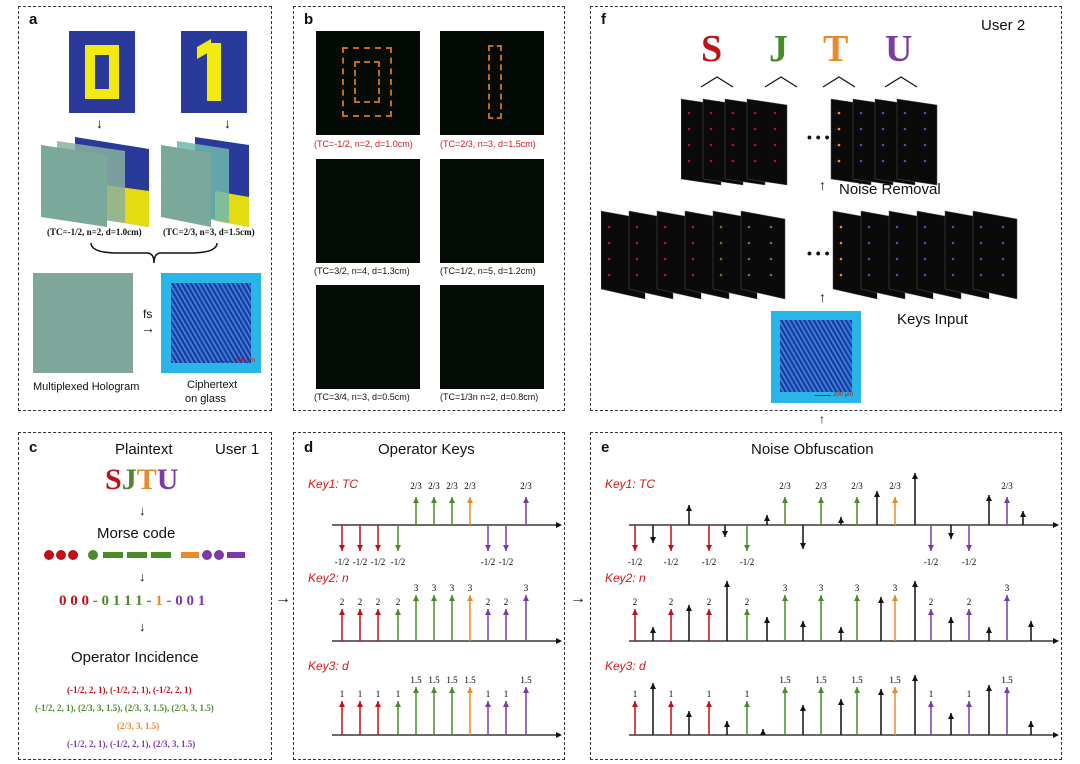  What do you see at coordinates (763, 255) in the screenshot?
I see `hologram-frame` at bounding box center [763, 255].